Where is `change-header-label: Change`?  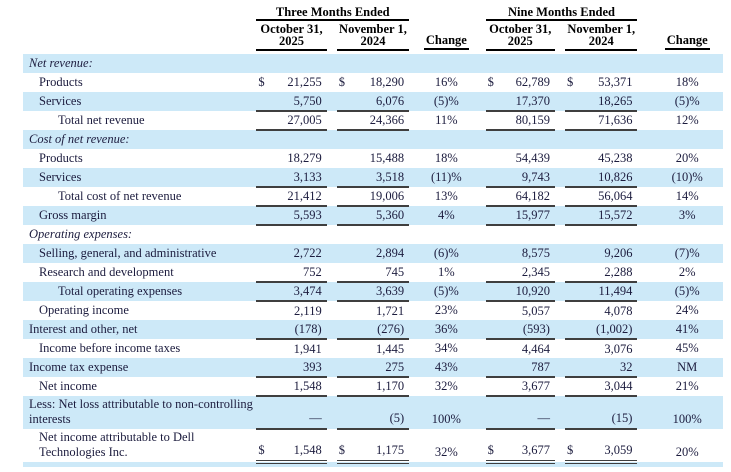 change-header-label: Change is located at coordinates (446, 42).